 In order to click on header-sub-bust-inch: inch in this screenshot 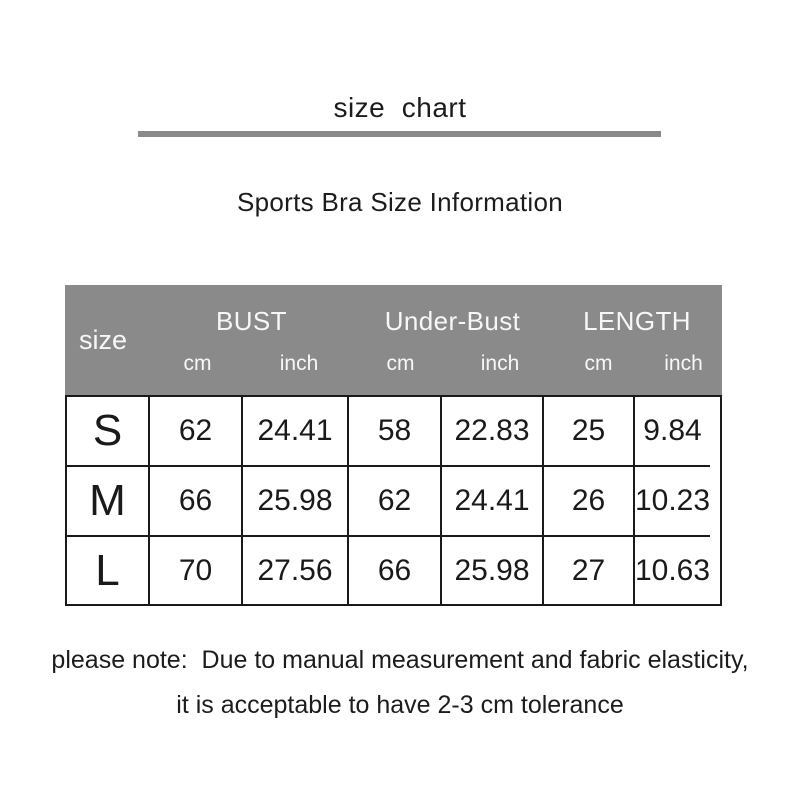, I will do `click(299, 363)`.